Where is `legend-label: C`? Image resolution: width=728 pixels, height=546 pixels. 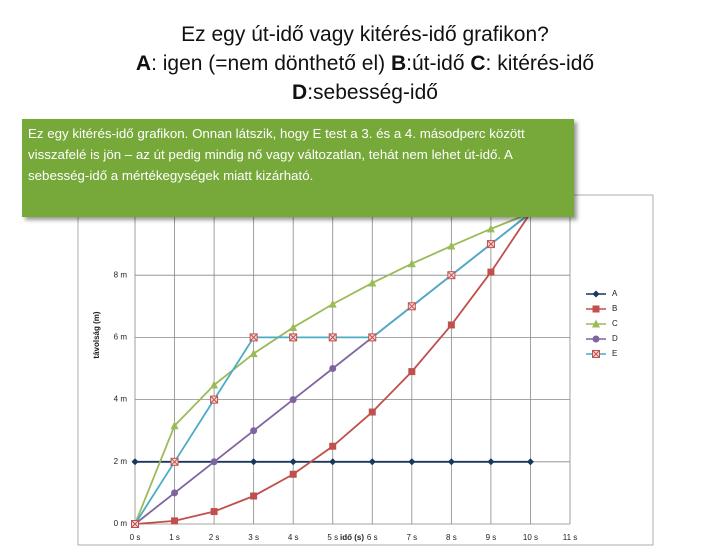 legend-label: C is located at coordinates (615, 323).